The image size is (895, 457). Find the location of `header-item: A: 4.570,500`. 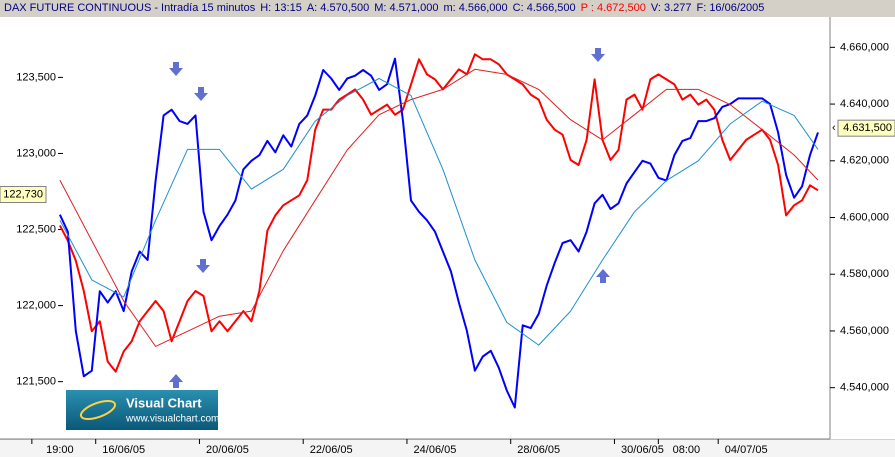

header-item: A: 4.570,500 is located at coordinates (338, 8).